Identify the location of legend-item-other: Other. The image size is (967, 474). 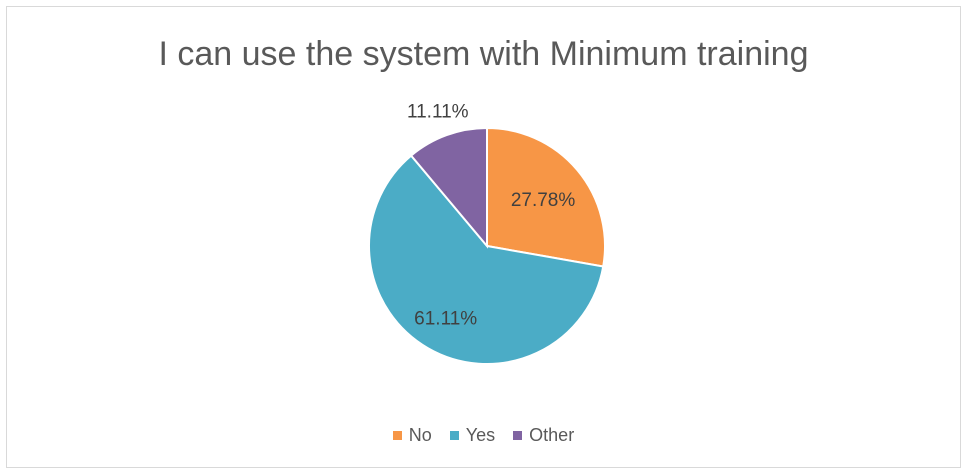
(543, 435).